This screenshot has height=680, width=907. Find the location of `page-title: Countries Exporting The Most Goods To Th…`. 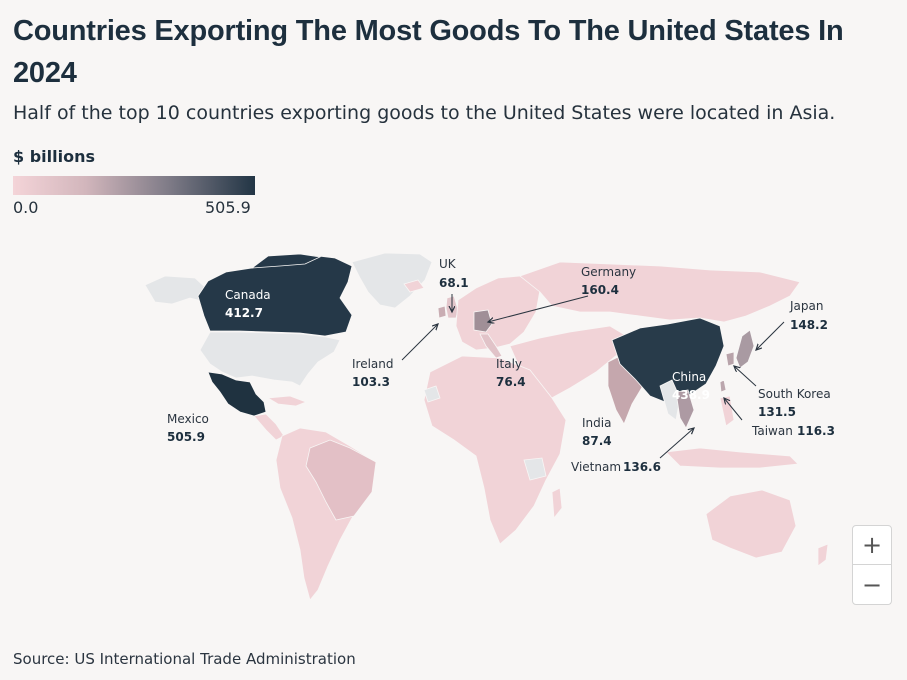

page-title: Countries Exporting The Most Goods To Th… is located at coordinates (428, 52).